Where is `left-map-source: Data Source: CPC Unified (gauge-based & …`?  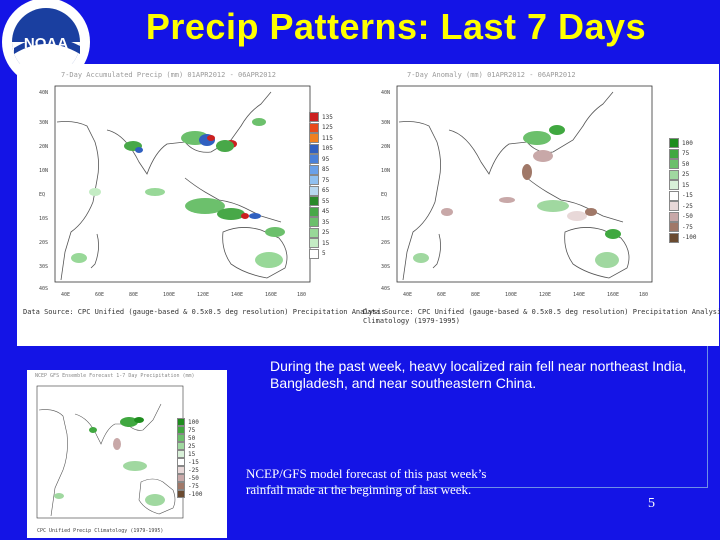 left-map-source: Data Source: CPC Unified (gauge-based & … is located at coordinates (204, 312).